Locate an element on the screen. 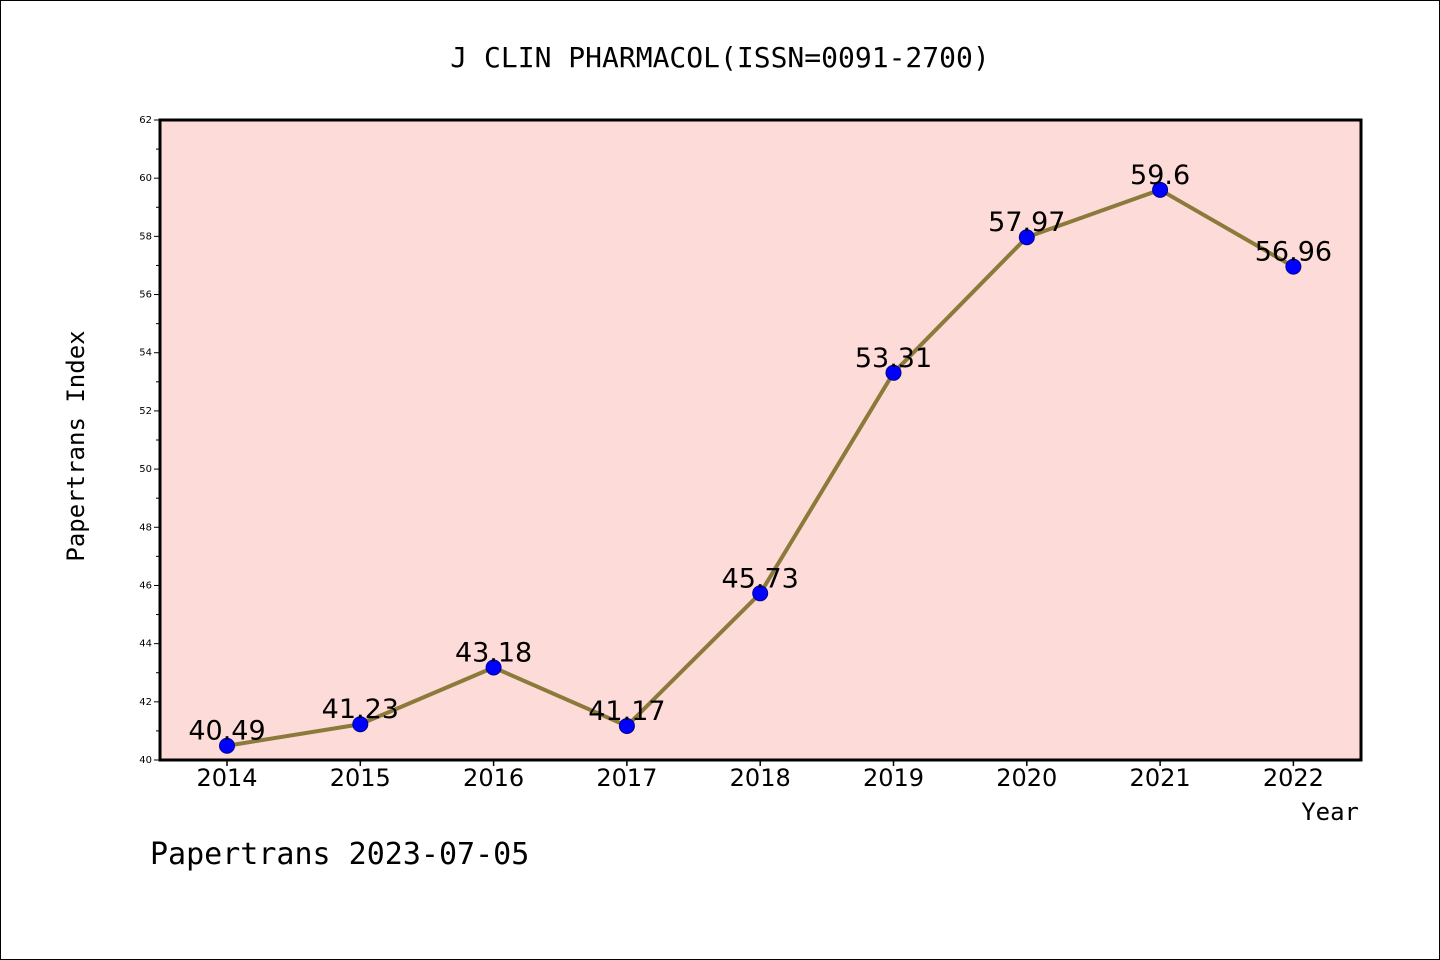 The image size is (1440, 960). x-tick-label: 2016 is located at coordinates (493, 778).